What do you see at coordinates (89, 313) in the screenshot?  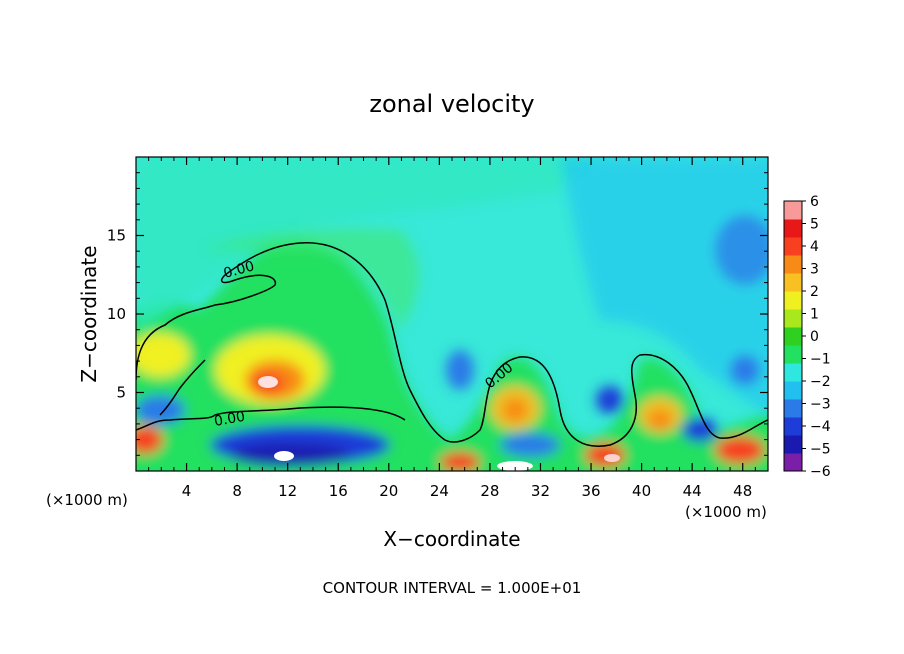 I see `y-axis-label: Z−coordinate` at bounding box center [89, 313].